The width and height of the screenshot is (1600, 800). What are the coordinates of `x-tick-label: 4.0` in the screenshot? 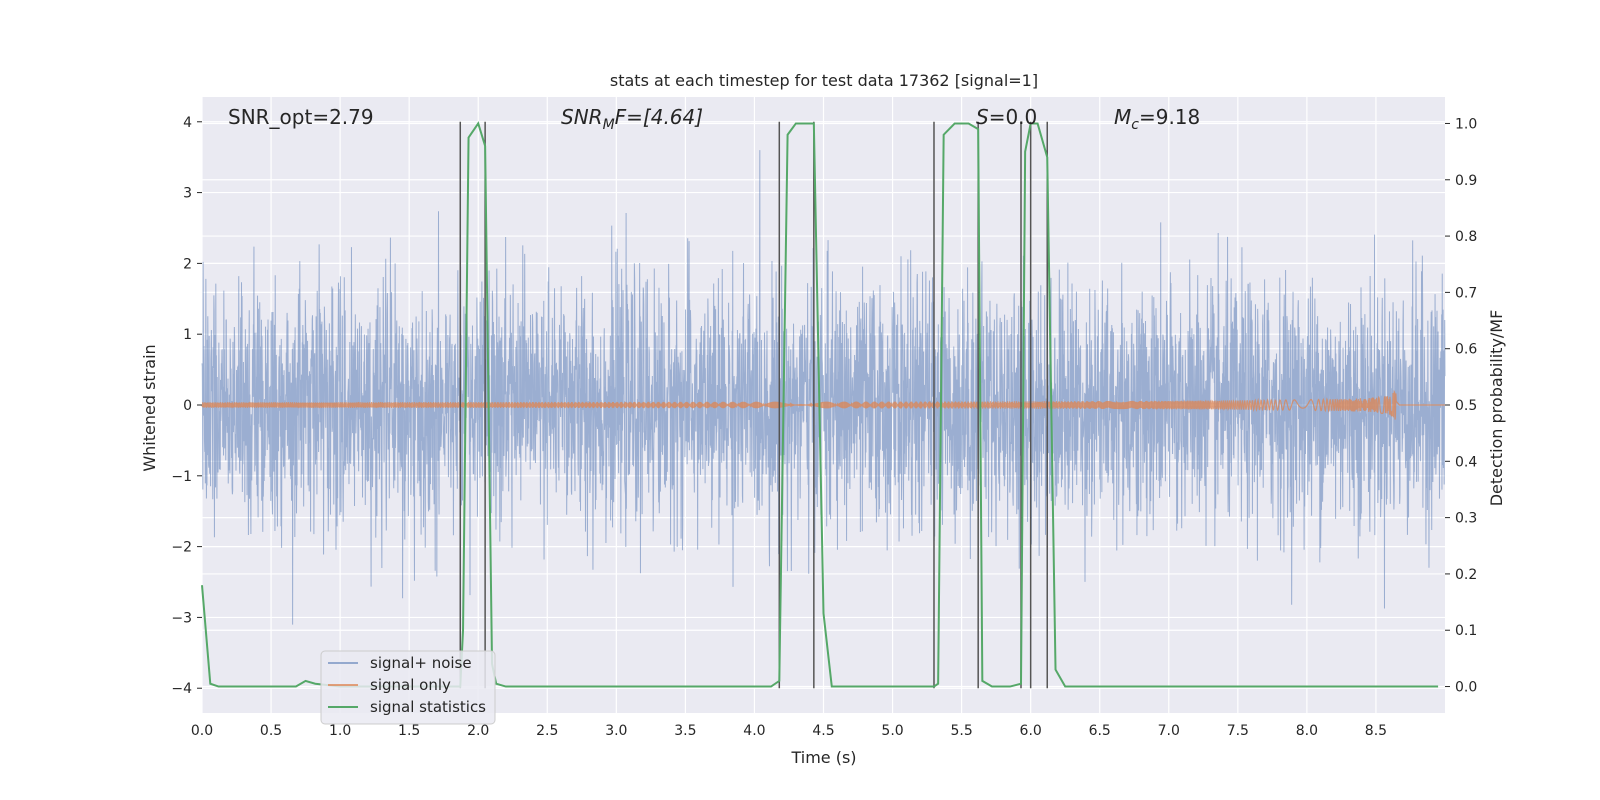 It's located at (754, 731).